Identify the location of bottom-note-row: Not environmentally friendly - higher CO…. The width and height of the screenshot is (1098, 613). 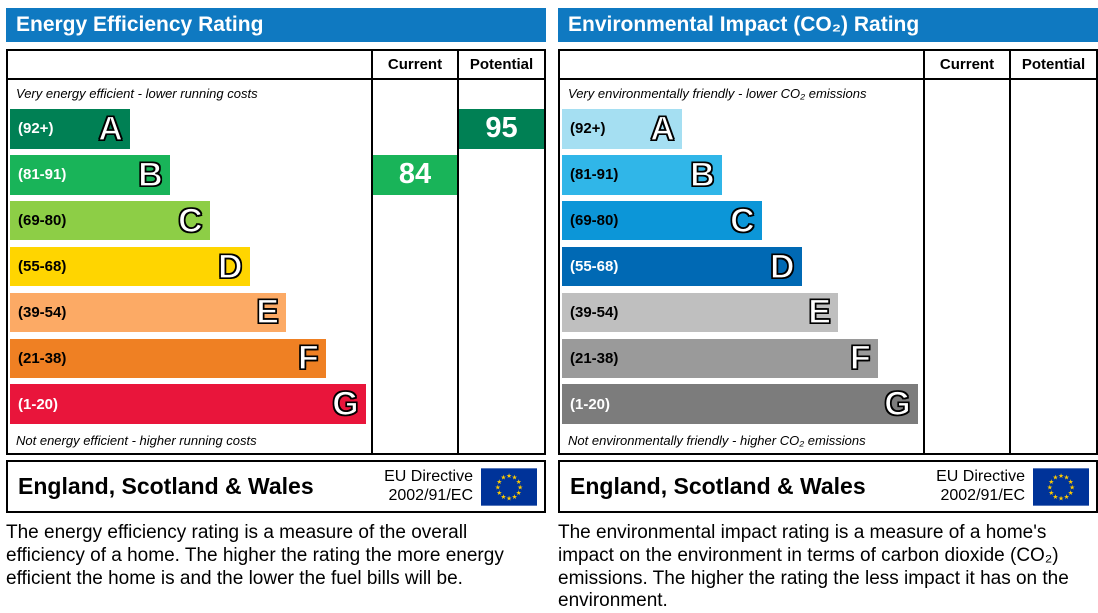
(828, 440).